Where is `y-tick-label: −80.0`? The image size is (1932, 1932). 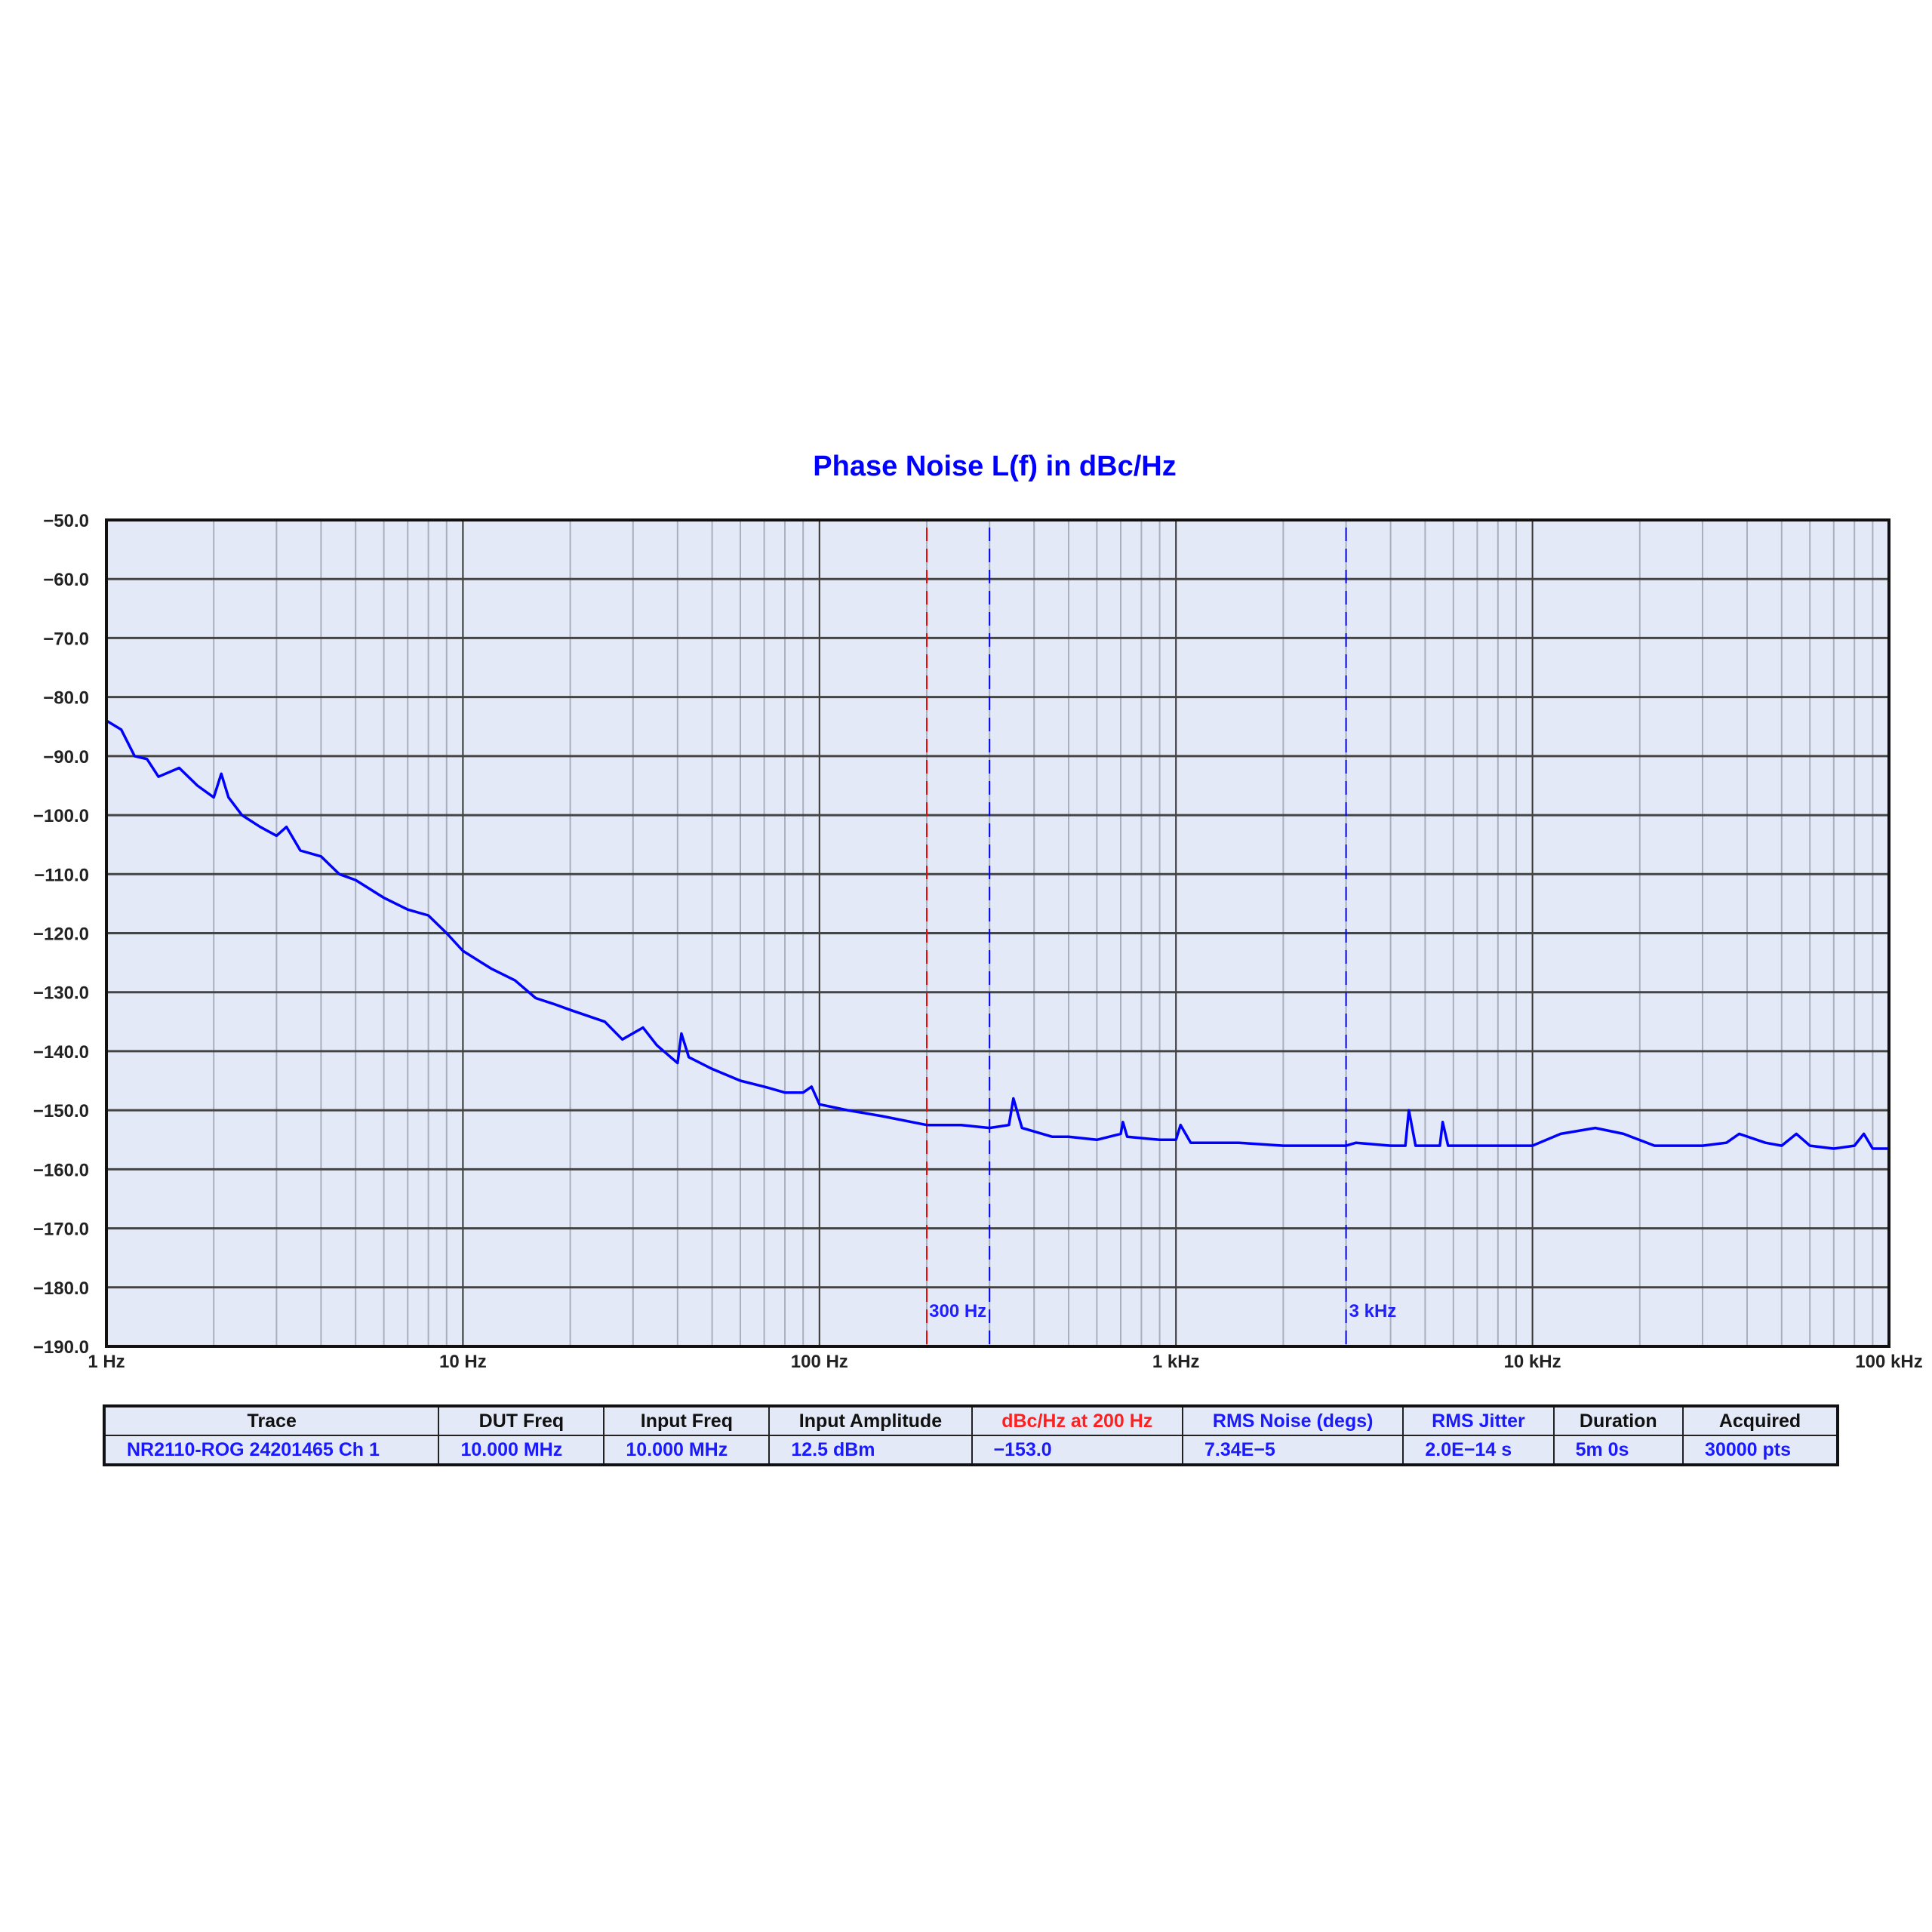 y-tick-label: −80.0 is located at coordinates (66, 698).